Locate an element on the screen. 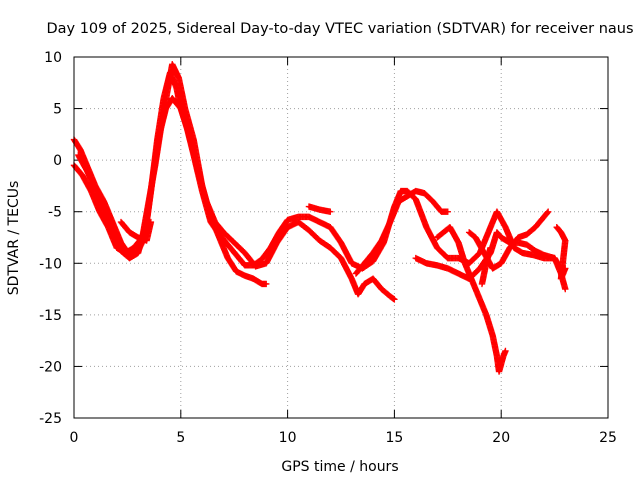 The width and height of the screenshot is (640, 480). series-track-e is located at coordinates (492, 291).